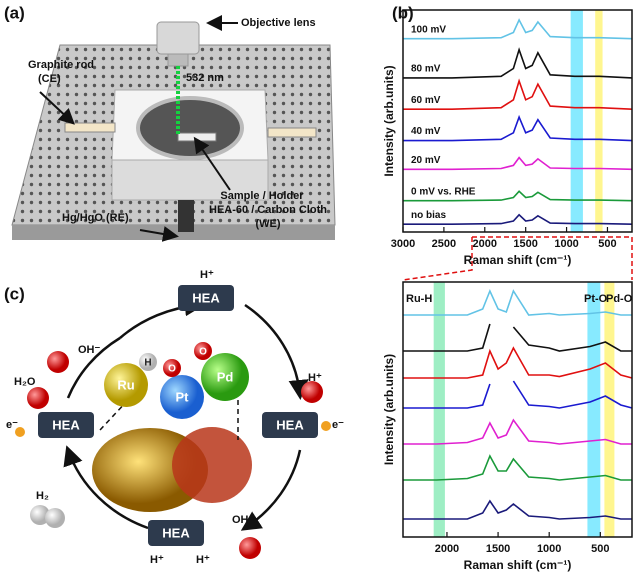 The image size is (638, 578). I want to click on cell-front, so click(190, 180).